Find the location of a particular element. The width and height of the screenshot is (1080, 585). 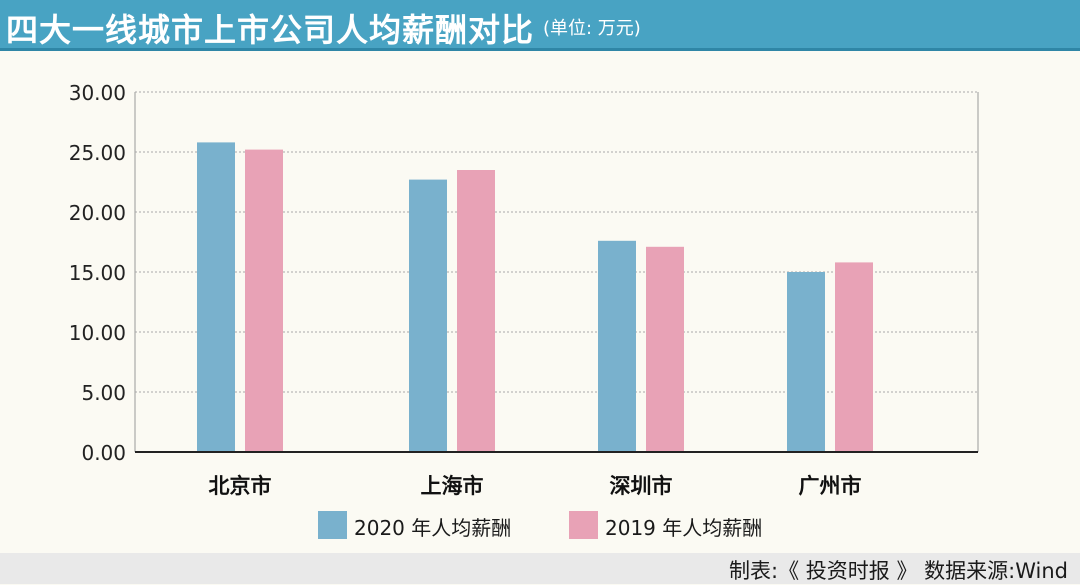

x-tick-label: 上海市 is located at coordinates (452, 486).